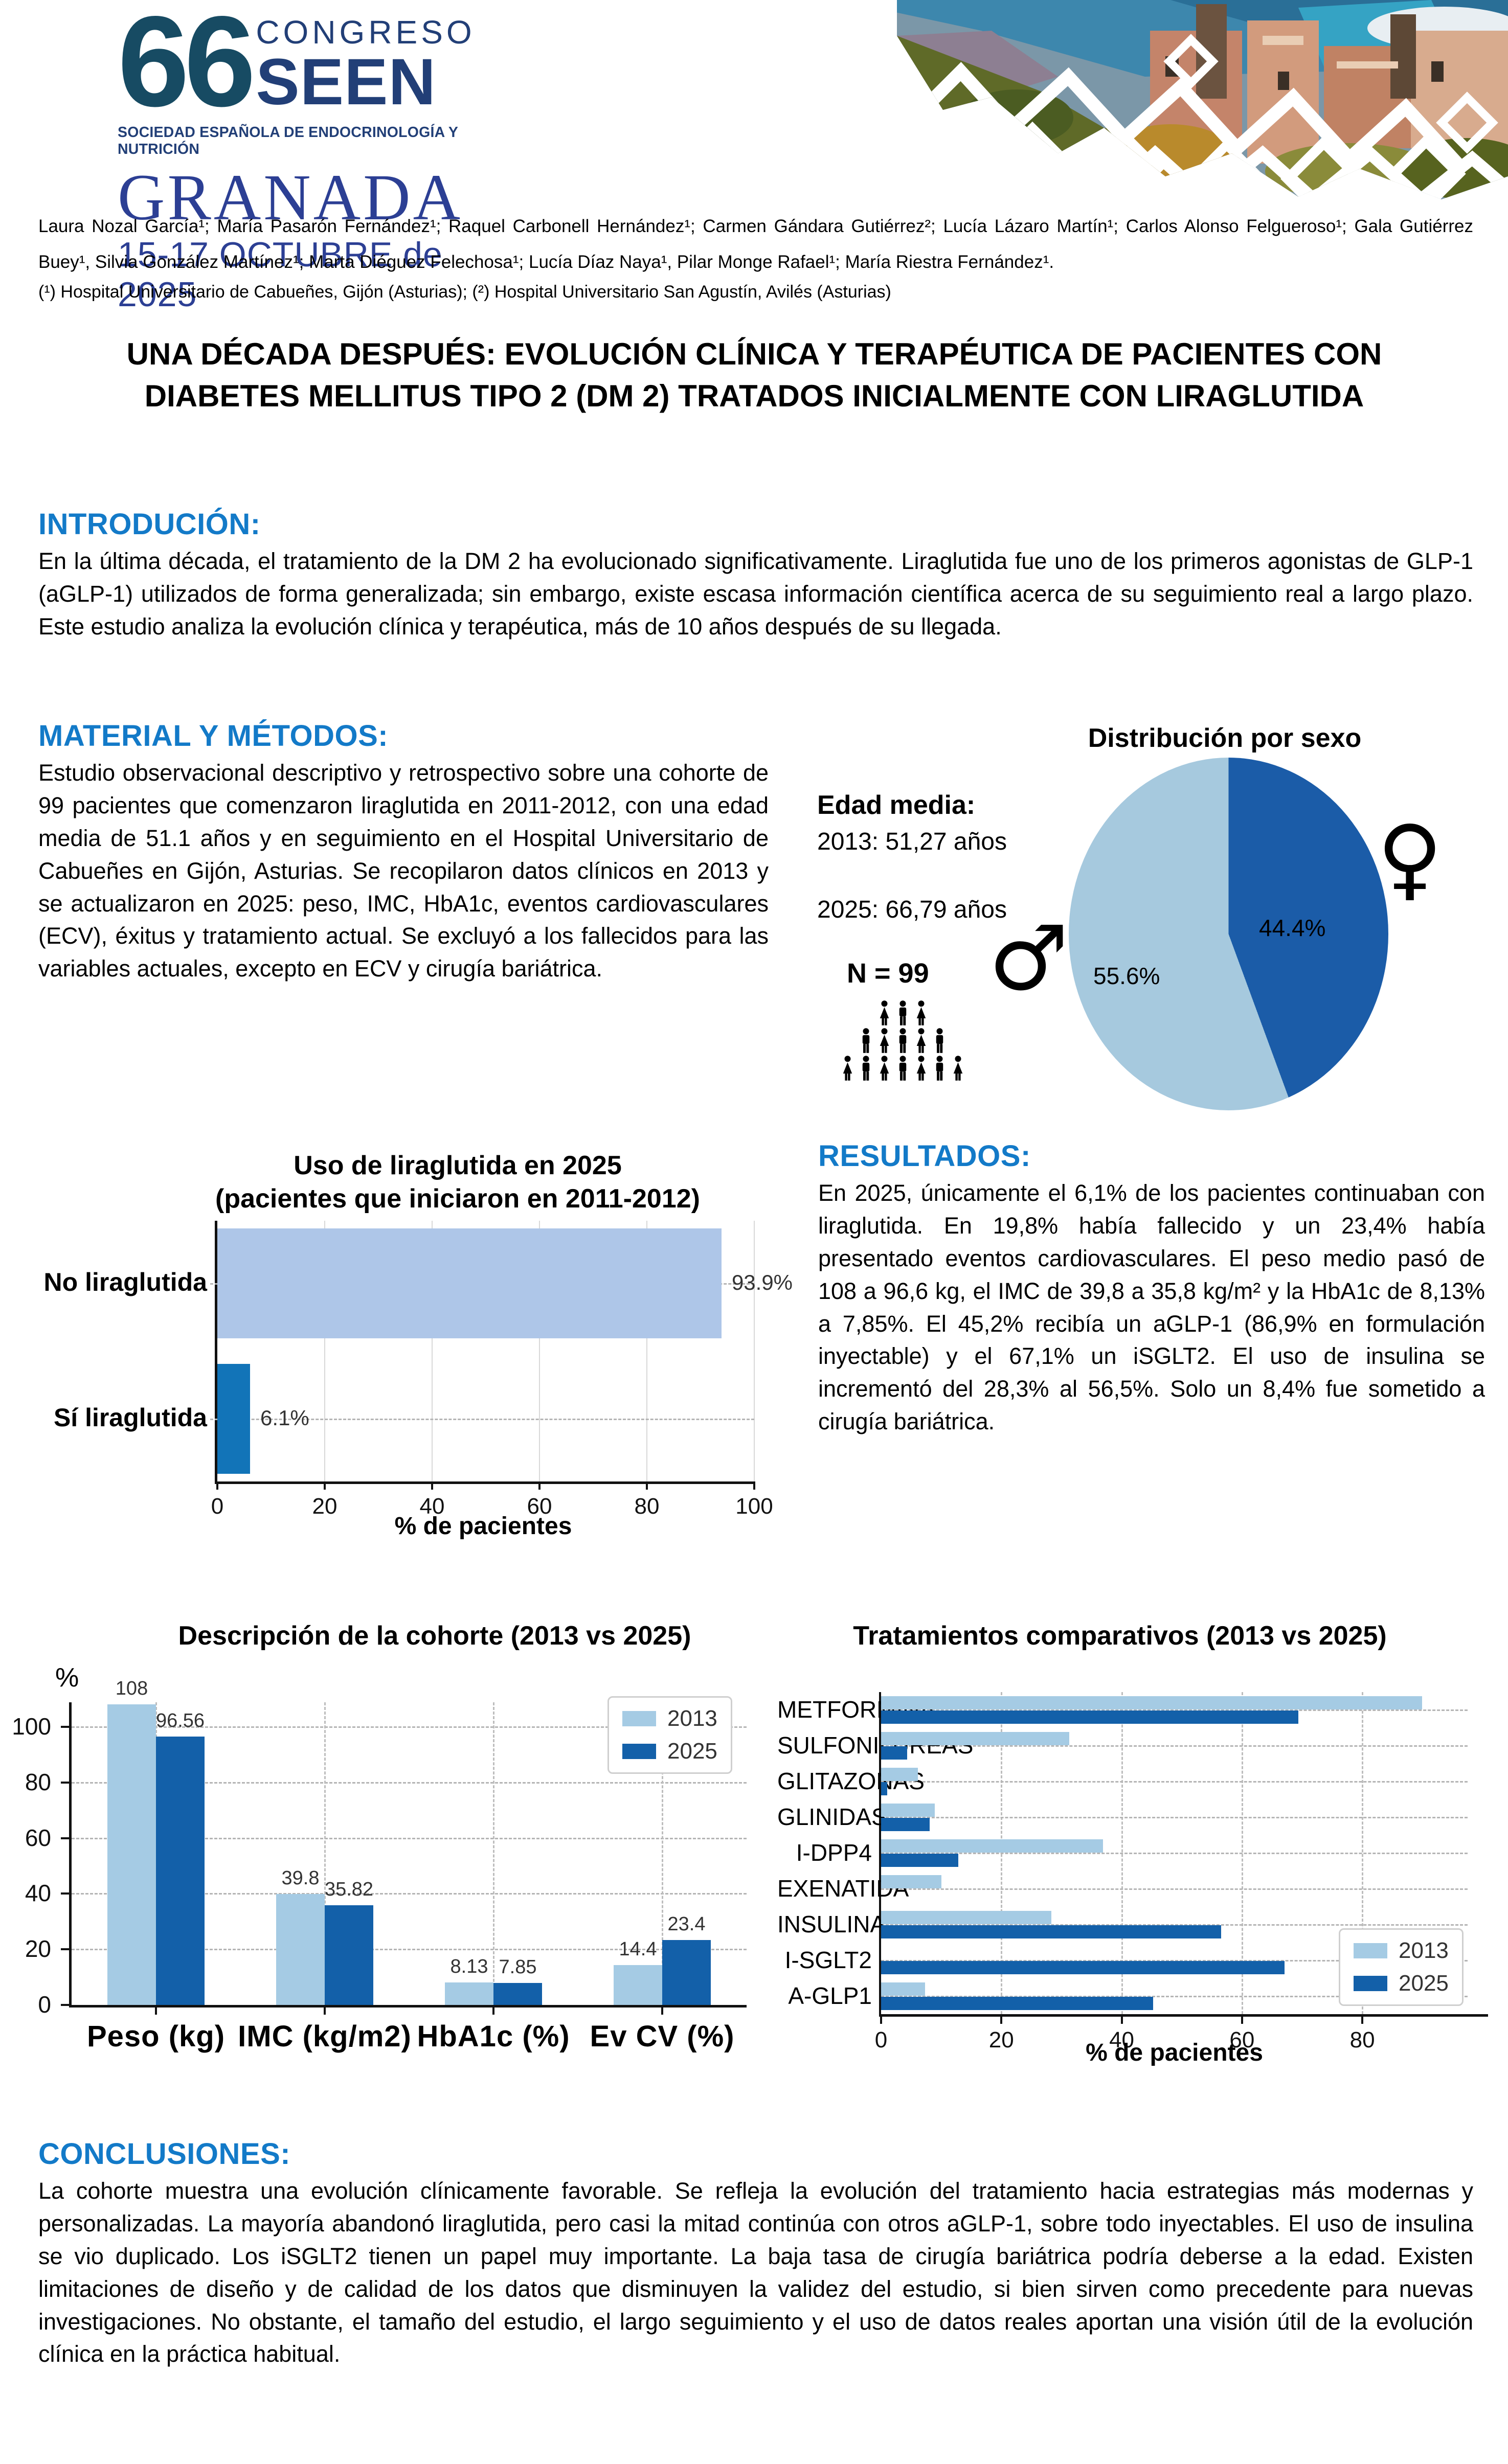 The height and width of the screenshot is (2464, 1508). Describe the element at coordinates (905, 1824) in the screenshot. I see `bar-2025-glinidas` at that location.